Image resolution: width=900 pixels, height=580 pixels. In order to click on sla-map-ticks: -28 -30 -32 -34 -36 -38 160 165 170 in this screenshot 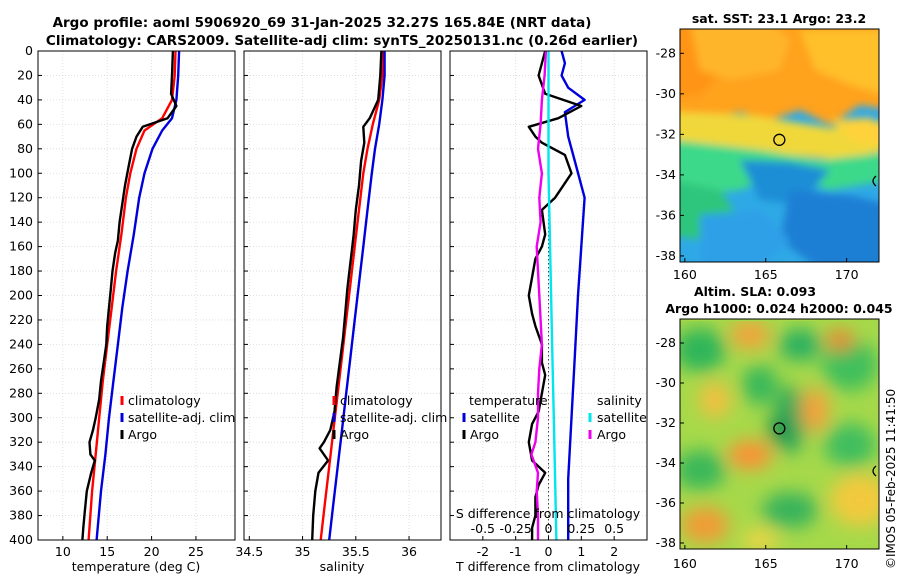, I will do `click(757, 453)`.